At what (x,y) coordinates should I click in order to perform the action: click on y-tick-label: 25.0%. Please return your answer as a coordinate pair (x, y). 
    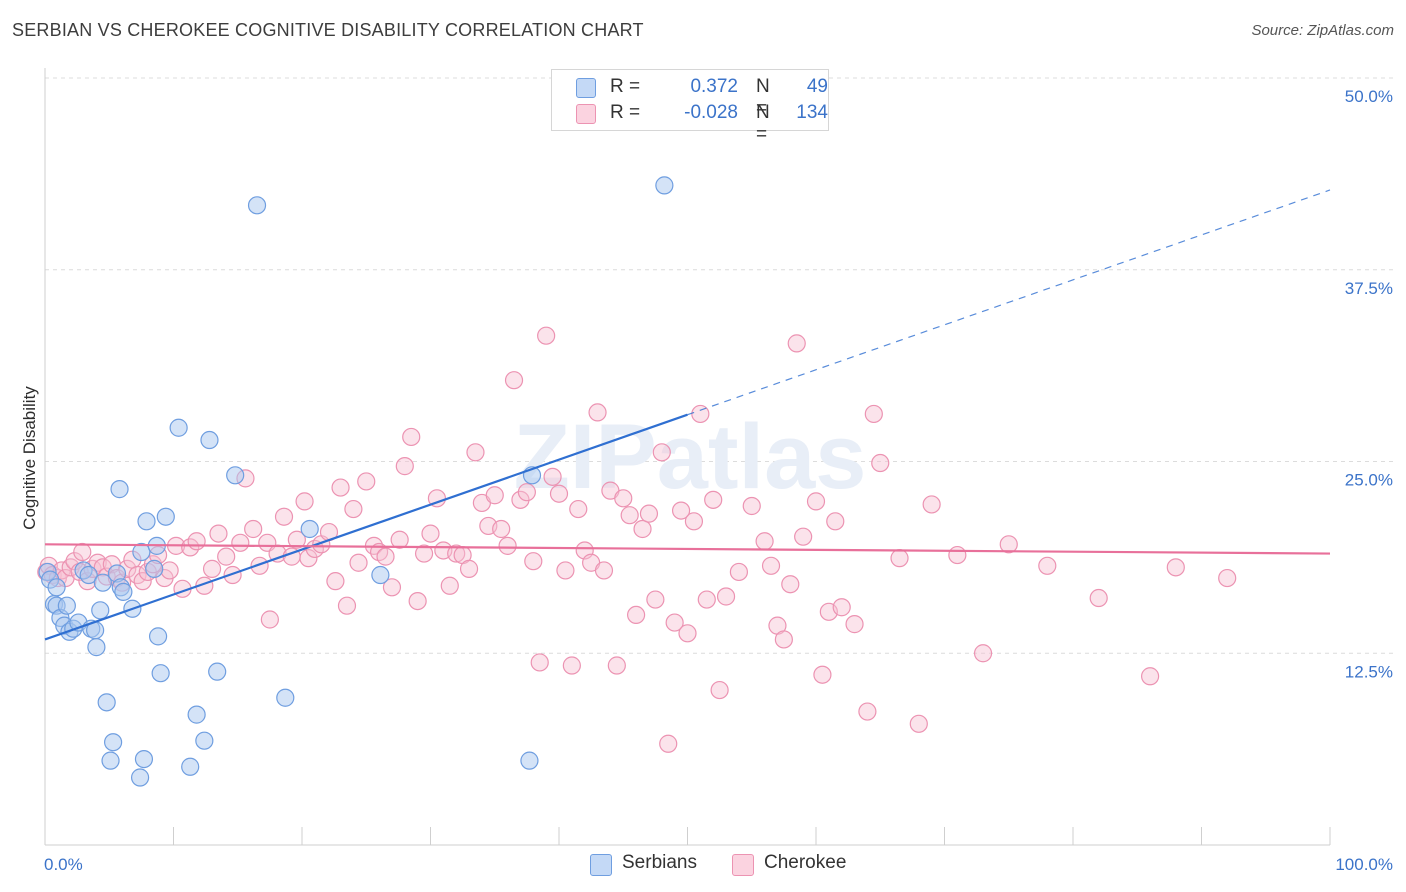
    Looking at the image, I should click on (1369, 480).